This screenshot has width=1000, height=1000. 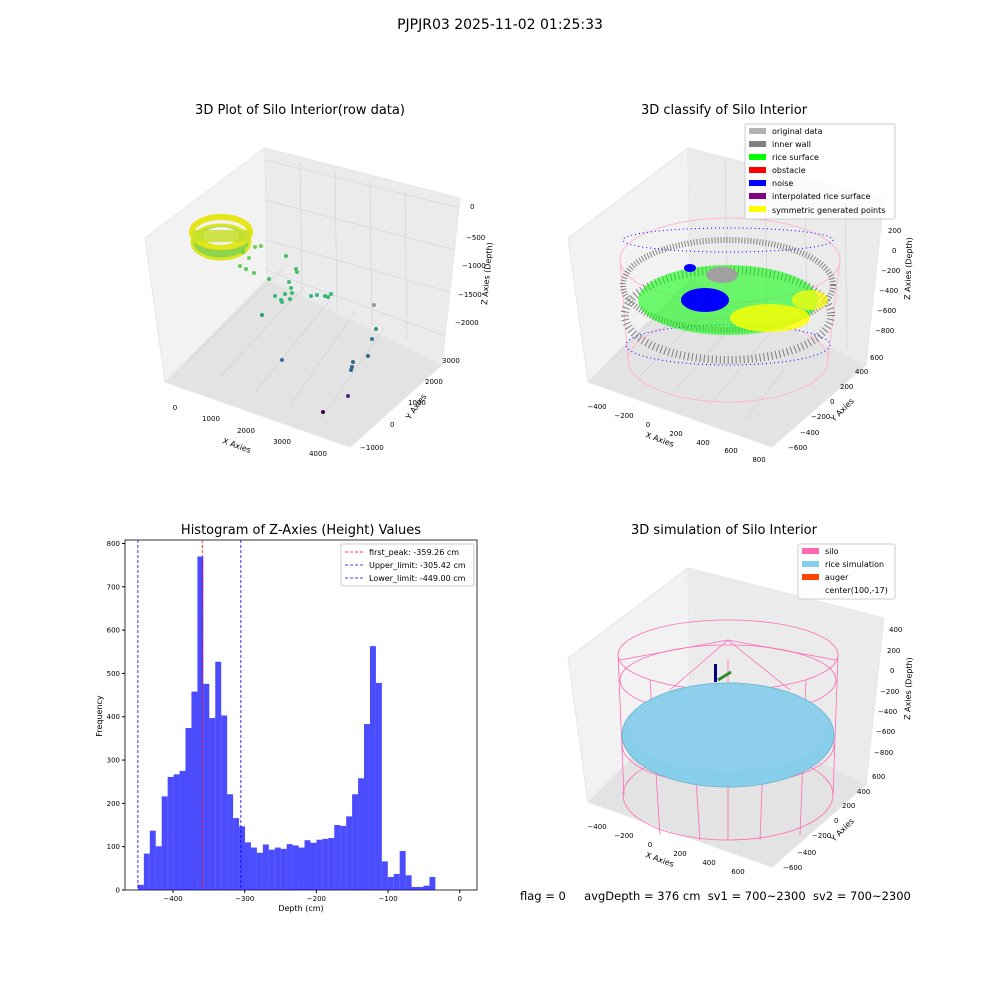 What do you see at coordinates (623, 836) in the screenshot?
I see `simulation-x-tick: −200` at bounding box center [623, 836].